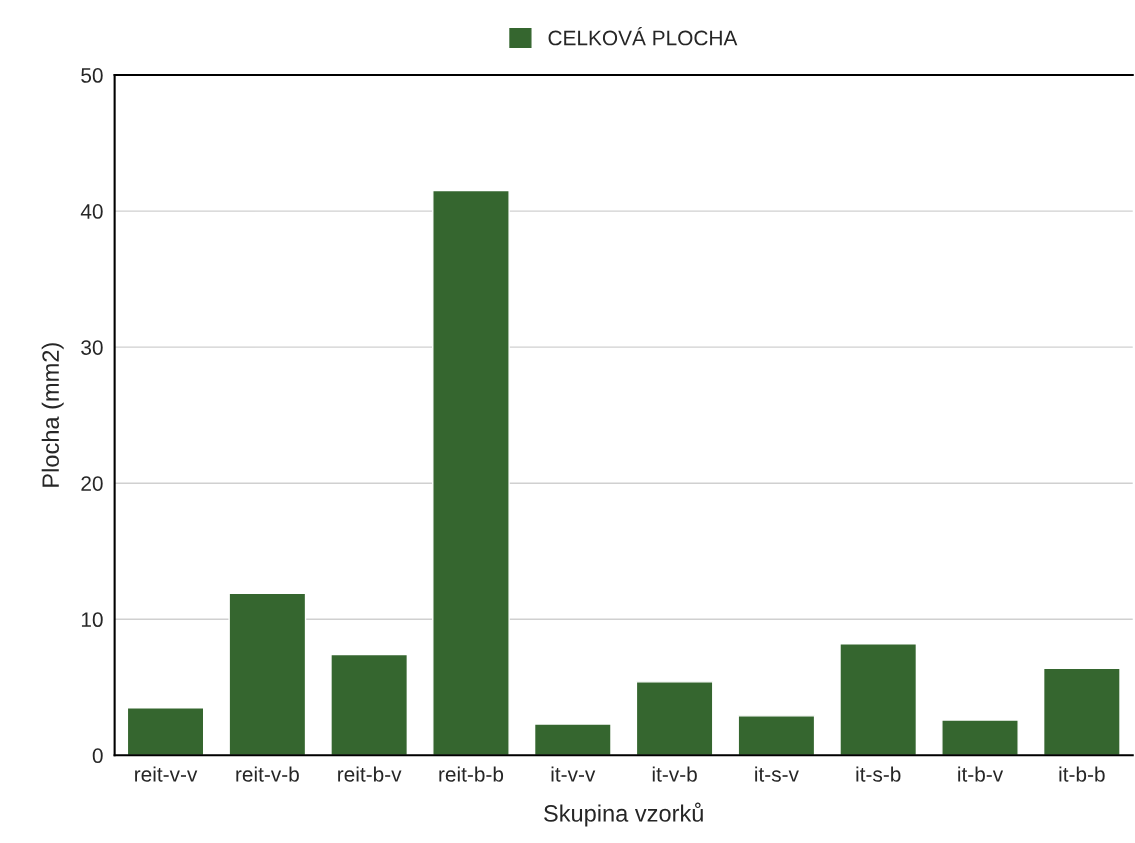 Image resolution: width=1135 pixels, height=843 pixels. Describe the element at coordinates (1082, 774) in the screenshot. I see `x-tick-label: it-b-b` at that location.